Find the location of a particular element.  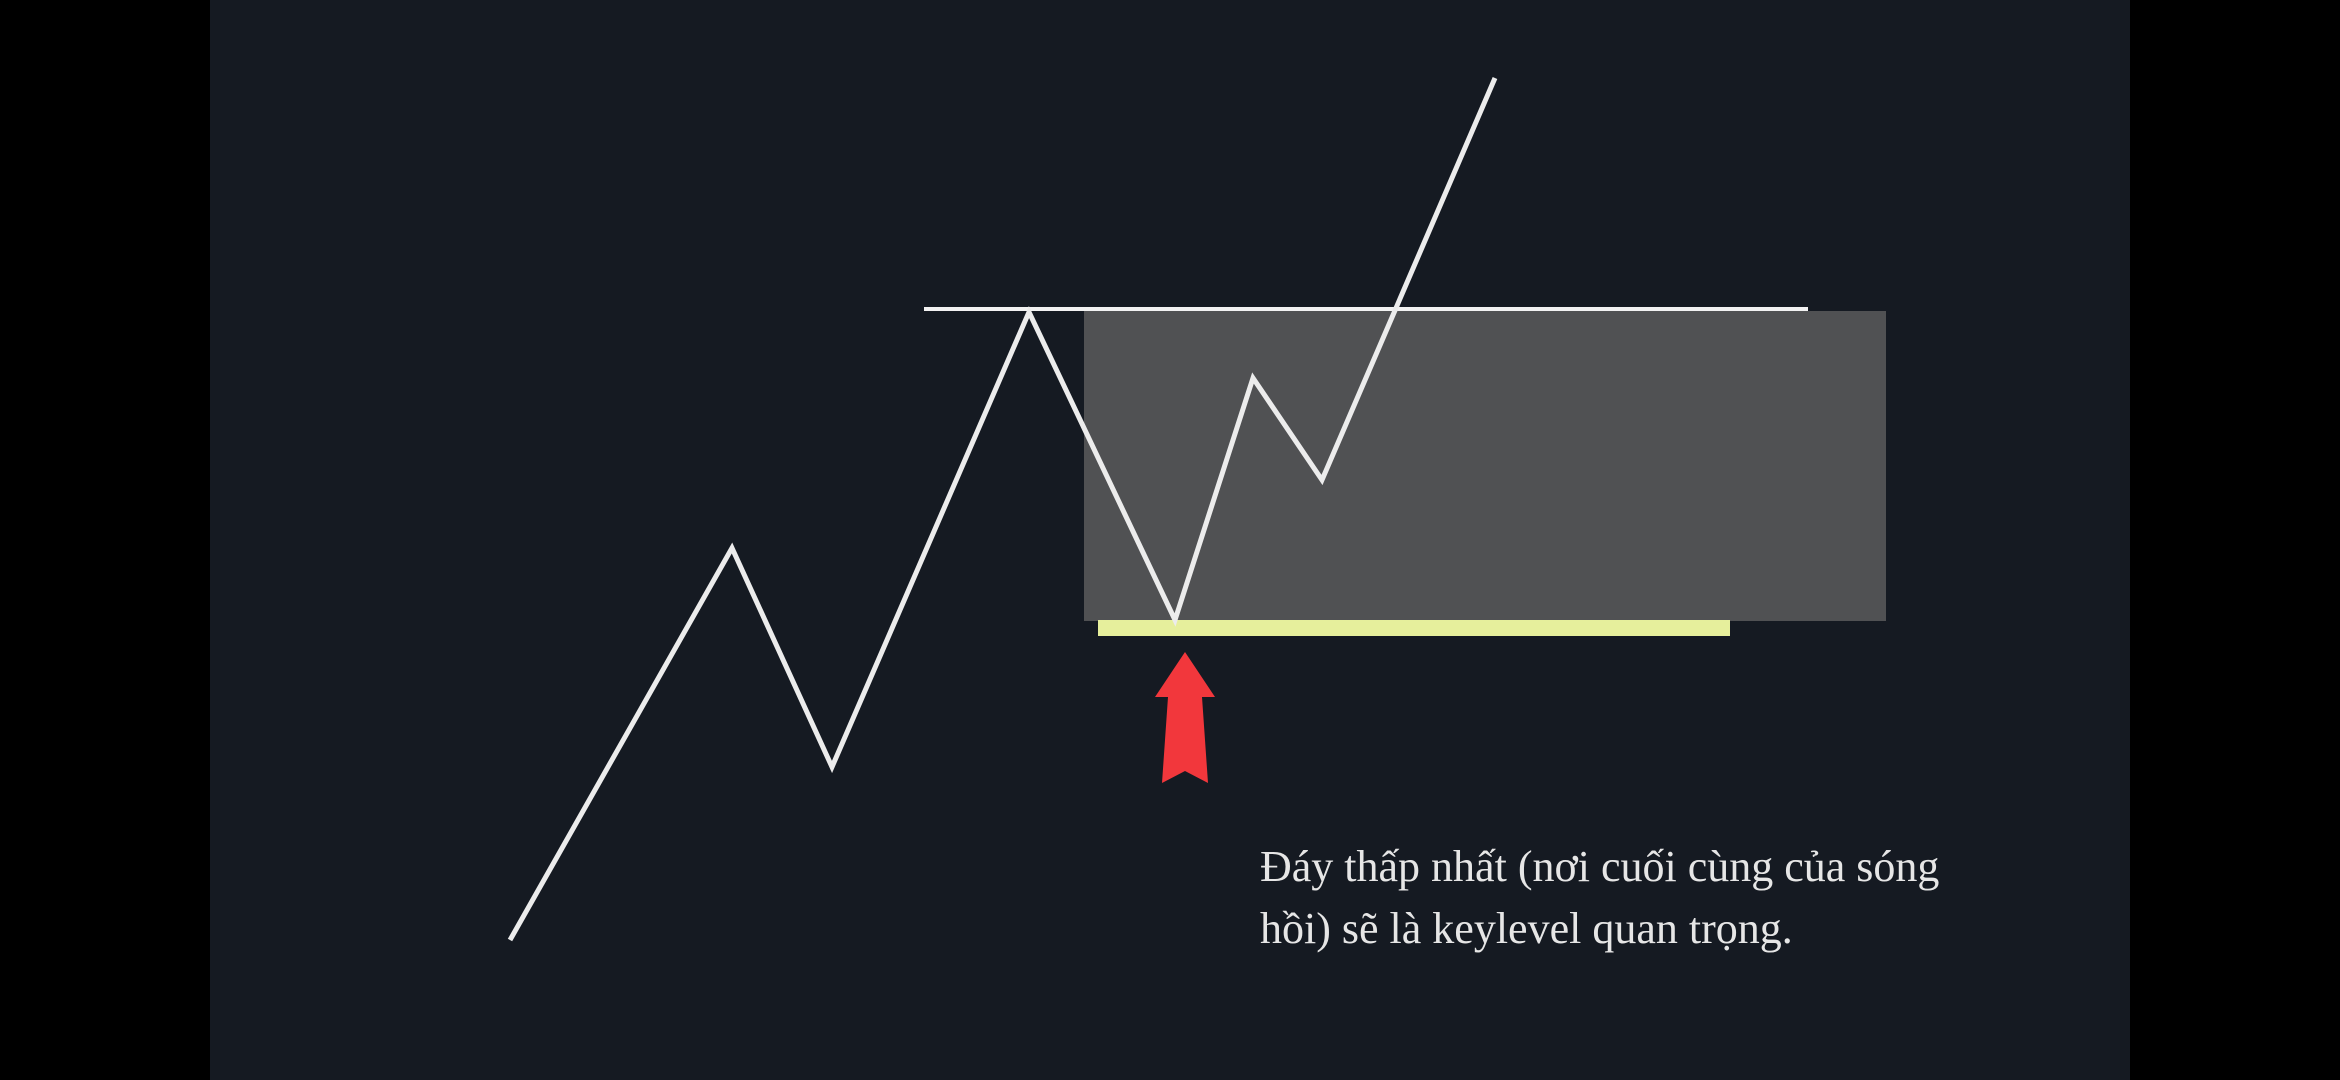

up-arrow-icon is located at coordinates (1185, 717).